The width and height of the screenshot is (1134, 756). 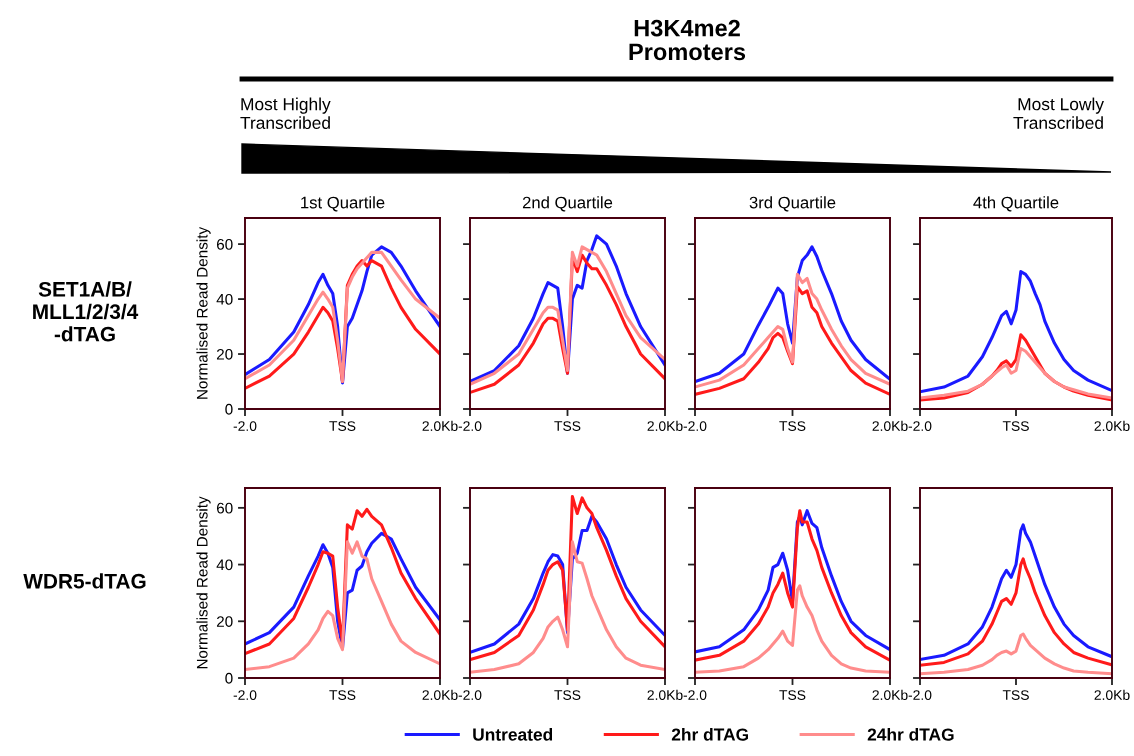 I want to click on text: H3K4me2 Promoters, so click(x=687, y=40).